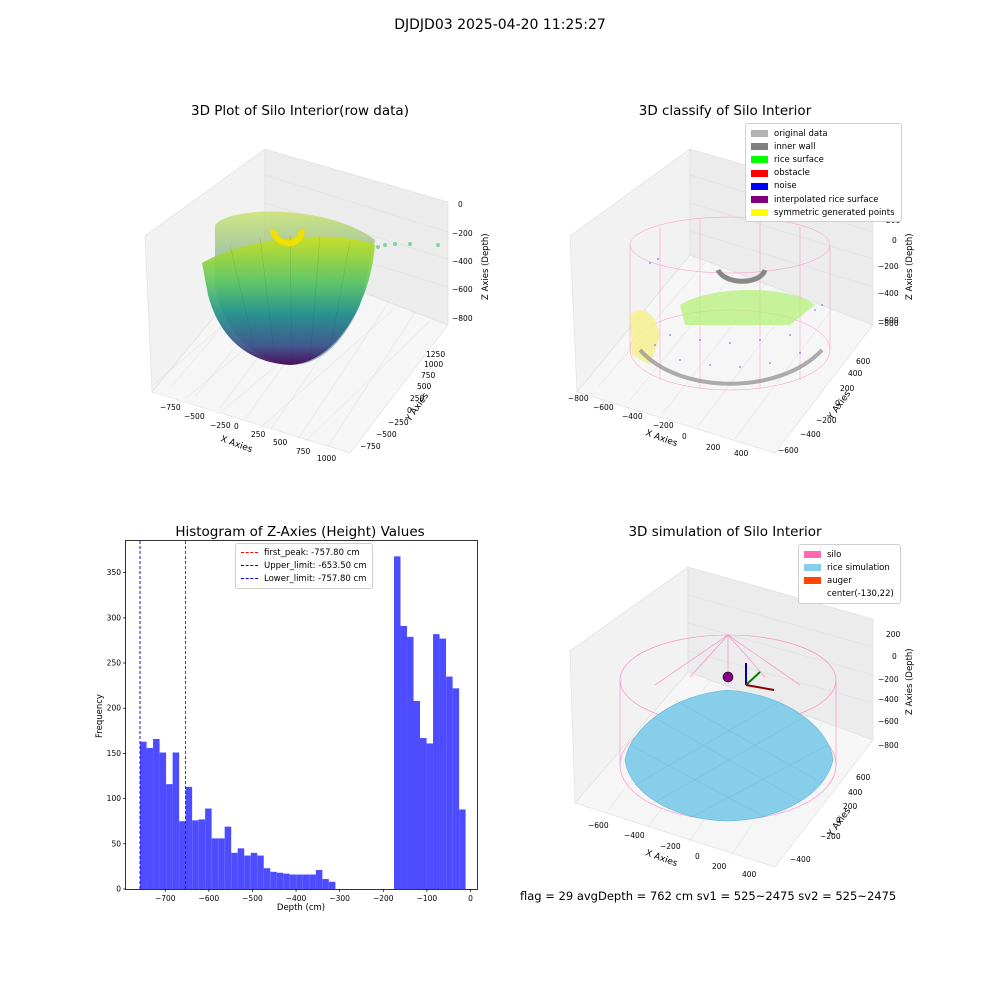 The height and width of the screenshot is (1000, 1000). Describe the element at coordinates (741, 276) in the screenshot. I see `panel2-auger` at that location.